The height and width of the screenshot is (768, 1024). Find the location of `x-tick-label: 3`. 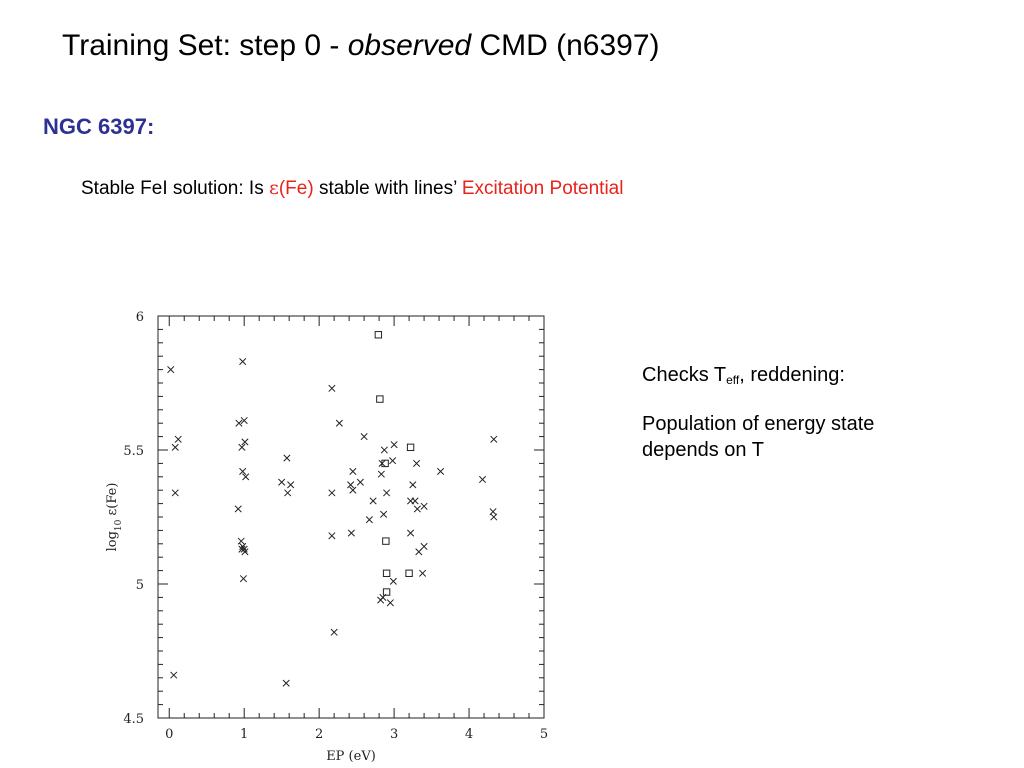

x-tick-label: 3 is located at coordinates (394, 734).